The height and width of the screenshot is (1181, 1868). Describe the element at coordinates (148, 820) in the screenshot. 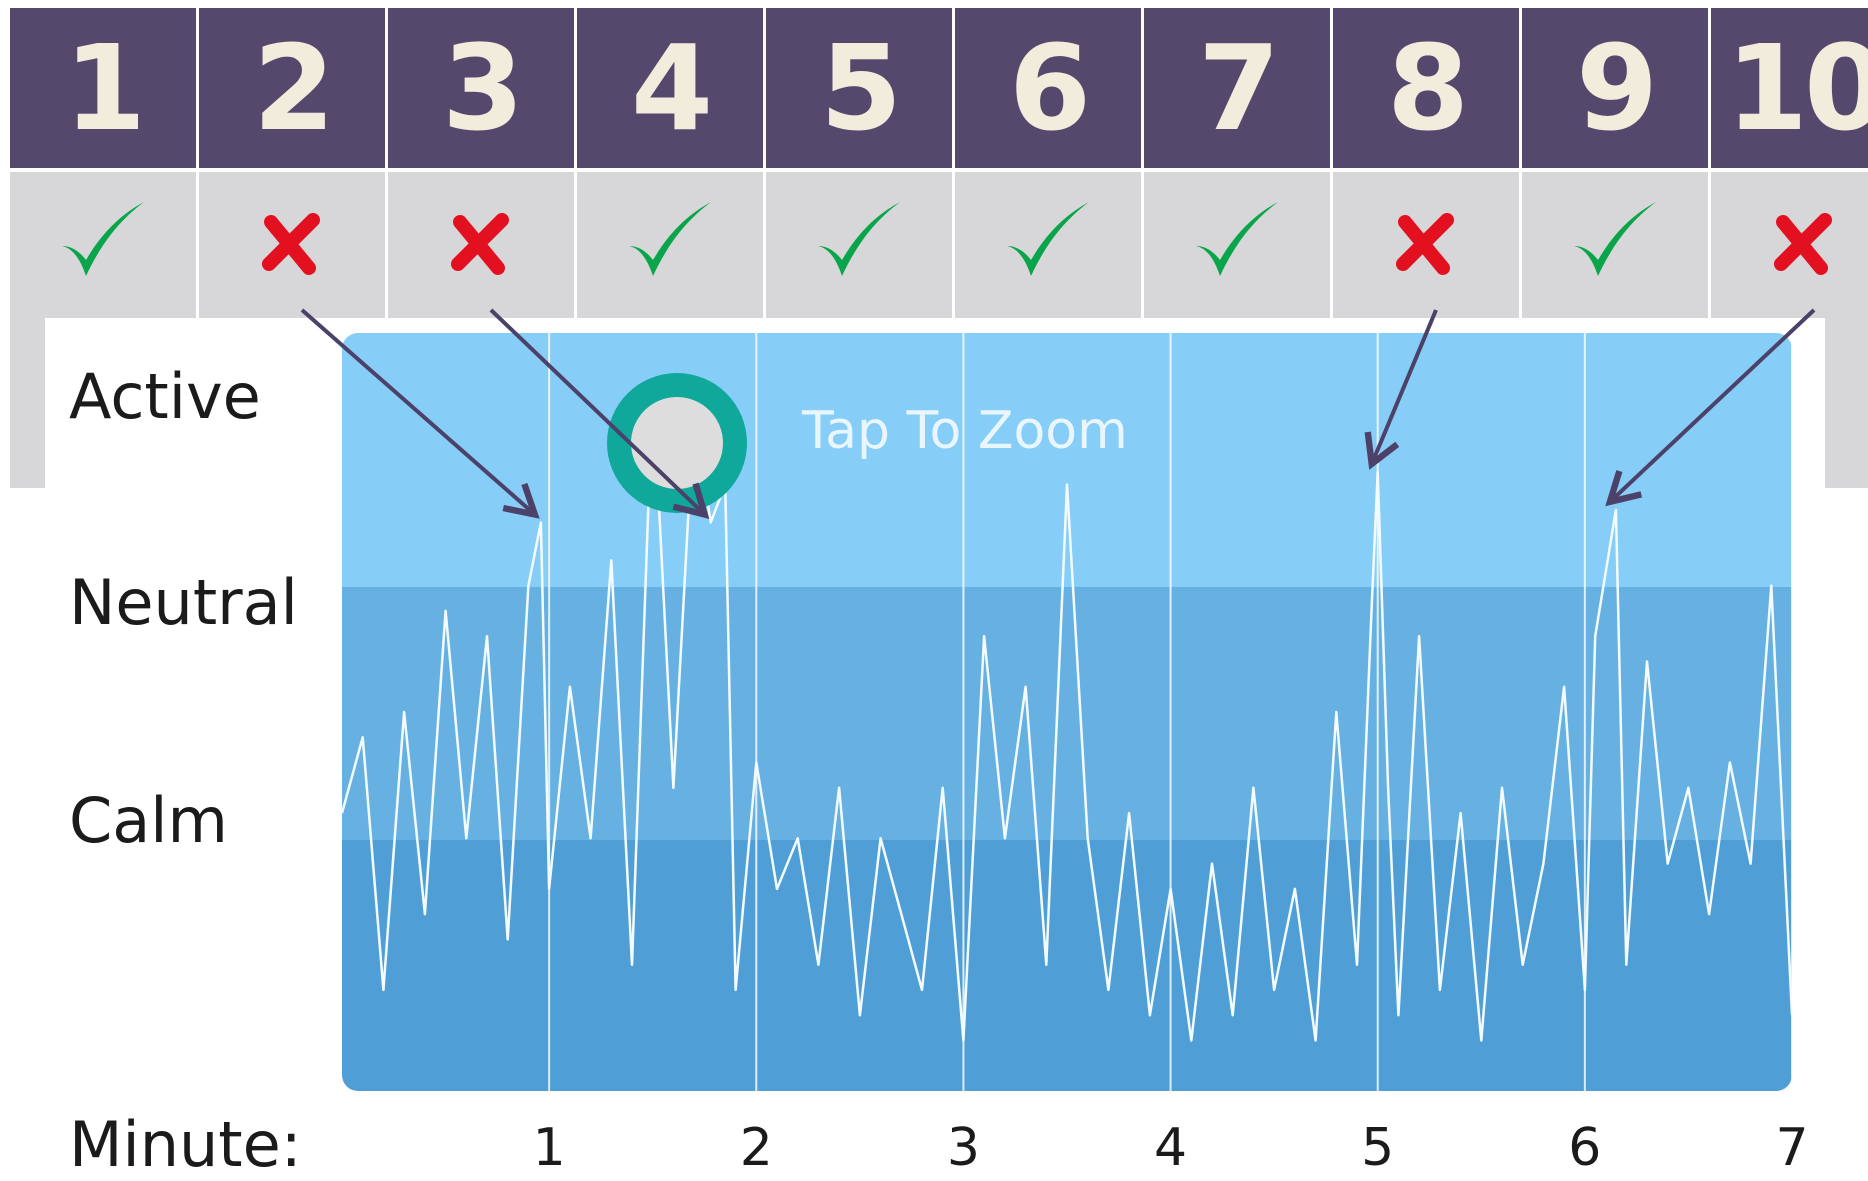

I see `level-label-calm: Calm` at that location.